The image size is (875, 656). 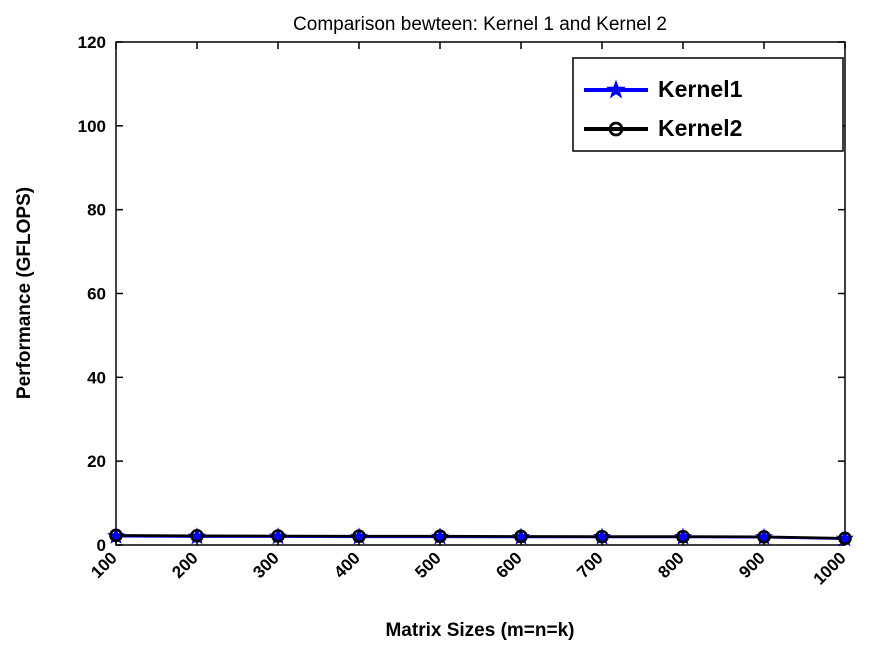 What do you see at coordinates (427, 564) in the screenshot?
I see `x-tick-label: 500` at bounding box center [427, 564].